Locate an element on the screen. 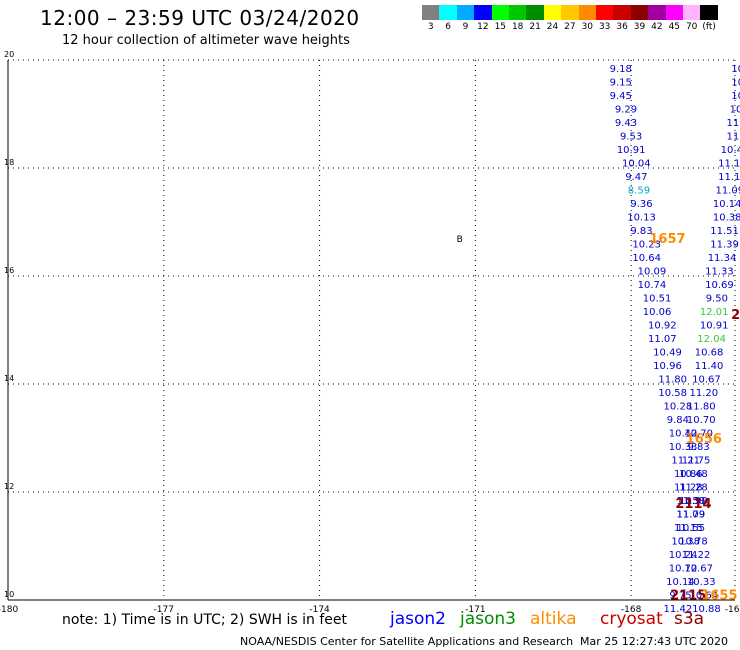 The height and width of the screenshot is (650, 740). colorbar-label: 33 is located at coordinates (604, 27).